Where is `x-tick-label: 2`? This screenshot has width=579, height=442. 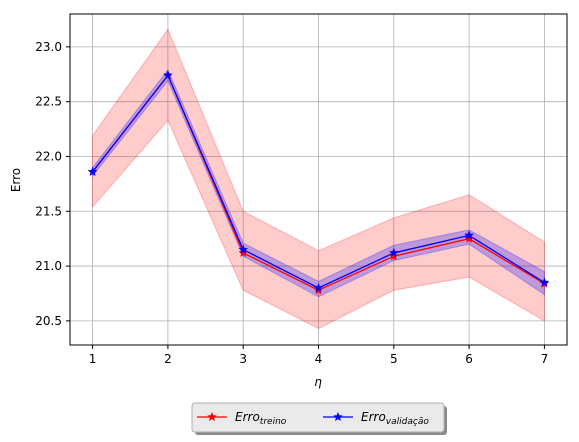
x-tick-label: 2 is located at coordinates (168, 359).